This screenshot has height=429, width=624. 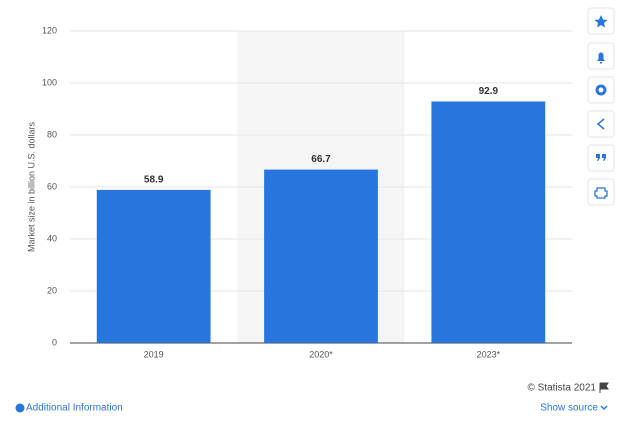 I want to click on value-label: 66.7, so click(x=321, y=159).